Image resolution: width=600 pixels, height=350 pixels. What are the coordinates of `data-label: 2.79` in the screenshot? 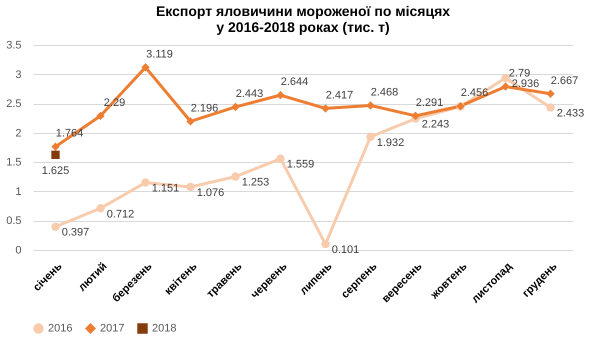 It's located at (519, 74).